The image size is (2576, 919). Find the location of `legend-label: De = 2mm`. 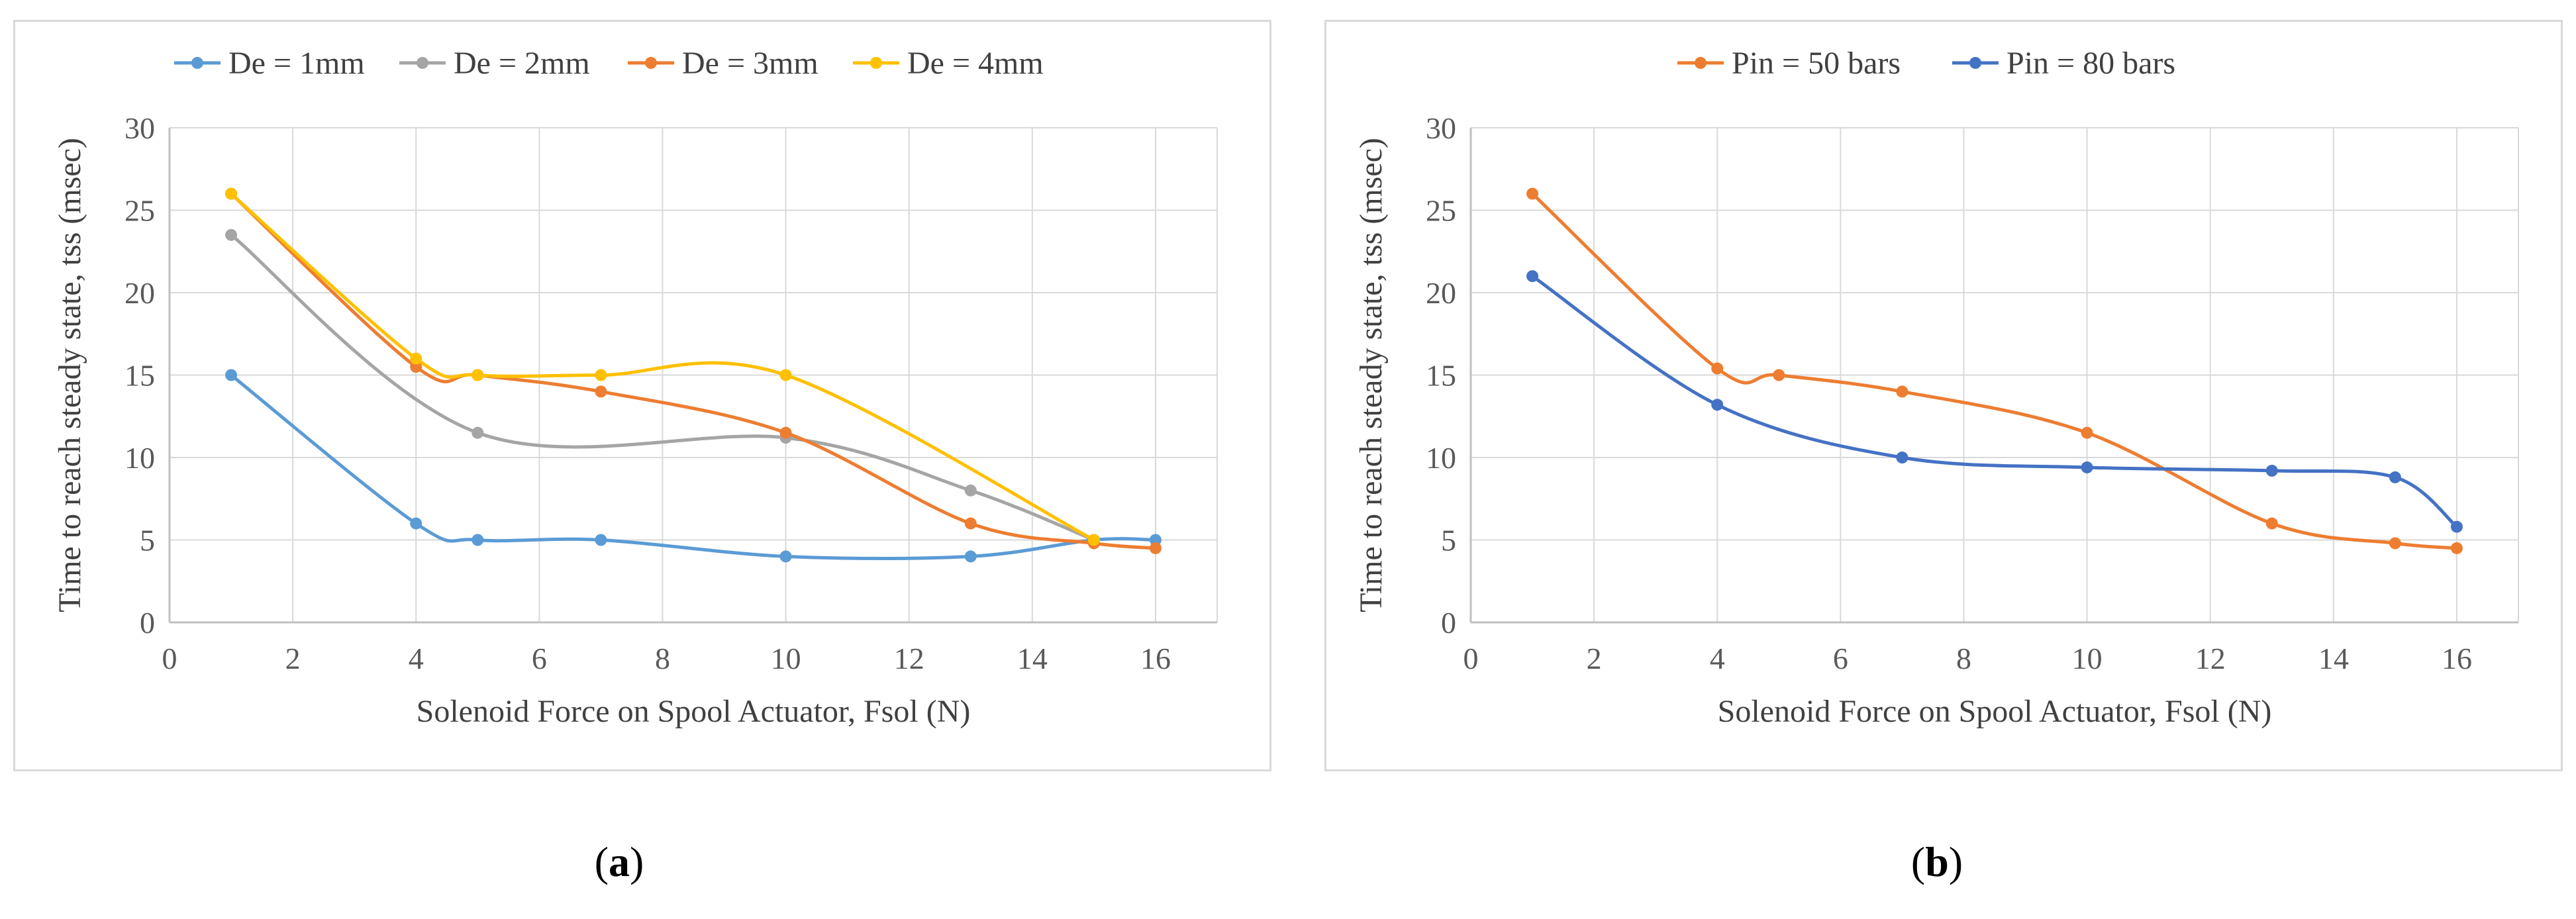

legend-label: De = 2mm is located at coordinates (522, 63).